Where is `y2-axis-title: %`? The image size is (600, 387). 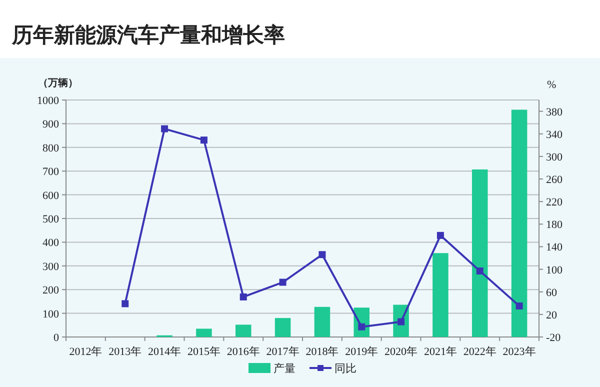
y2-axis-title: % is located at coordinates (551, 85).